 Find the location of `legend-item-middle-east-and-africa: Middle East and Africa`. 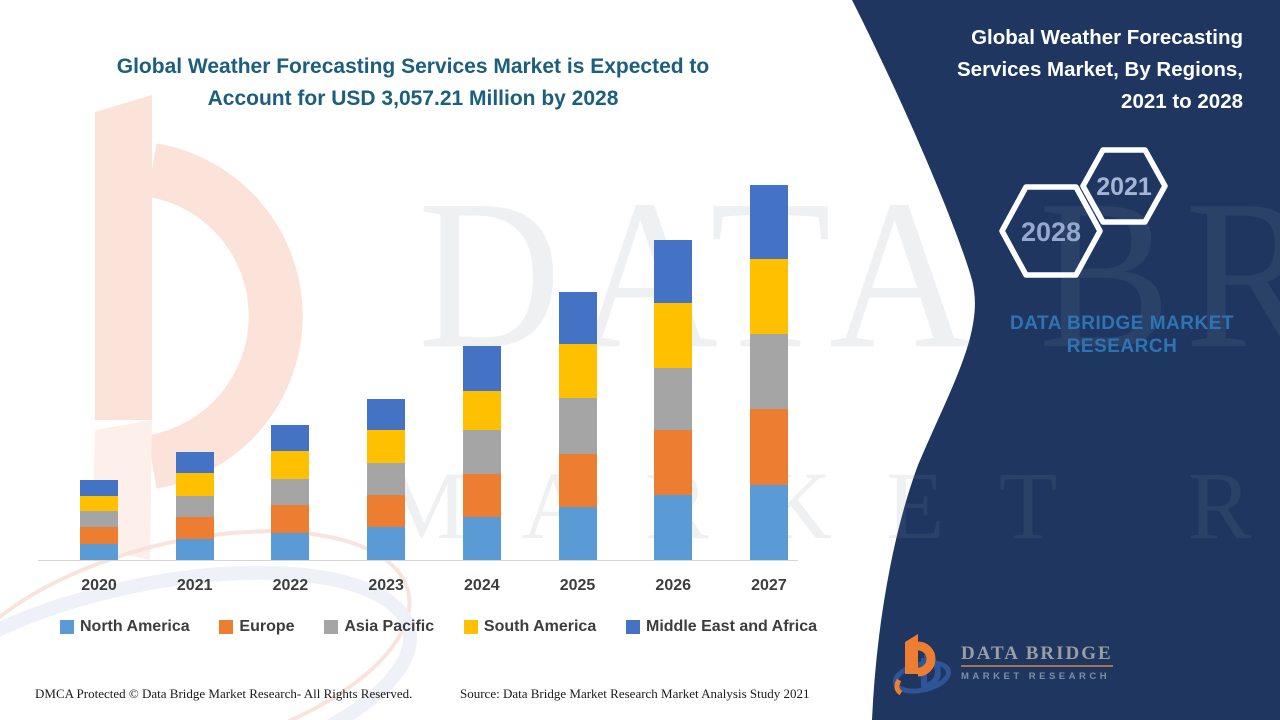

legend-item-middle-east-and-africa: Middle East and Africa is located at coordinates (721, 627).